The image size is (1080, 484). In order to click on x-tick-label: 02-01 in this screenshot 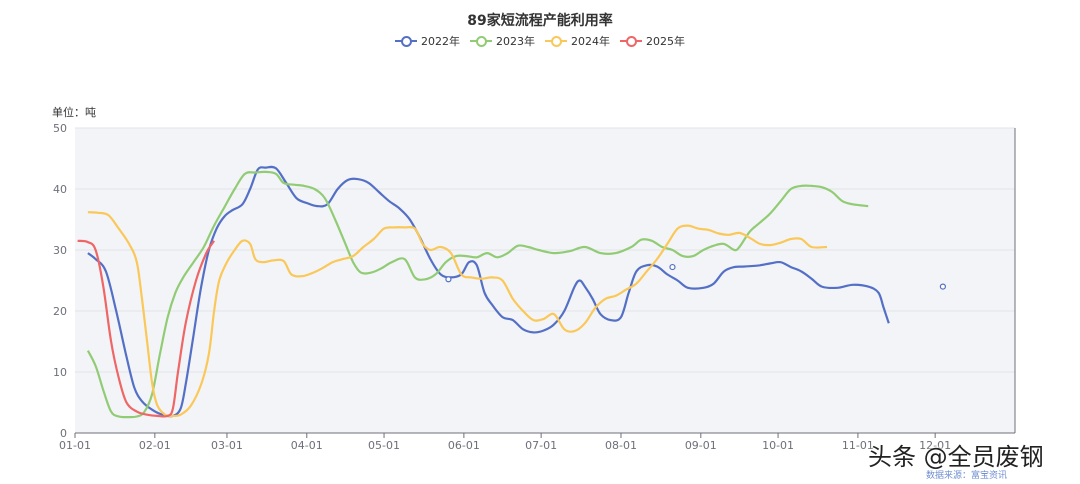, I will do `click(155, 445)`.